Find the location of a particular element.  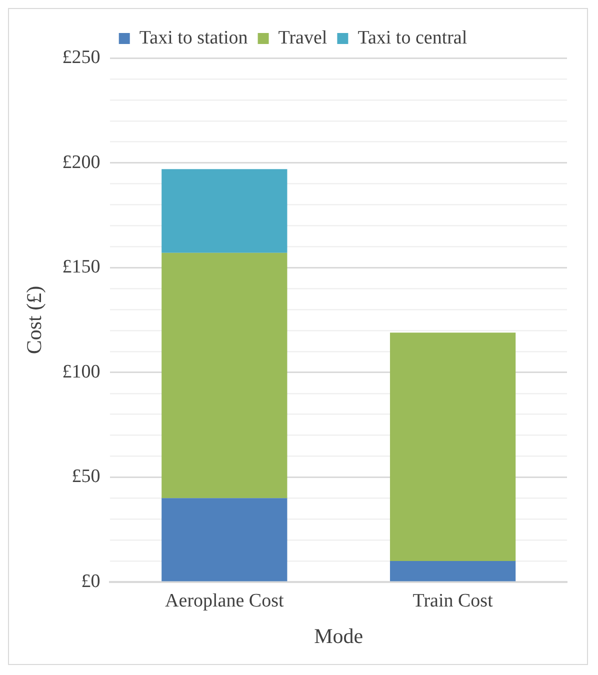

legend-label: Travel is located at coordinates (303, 37).